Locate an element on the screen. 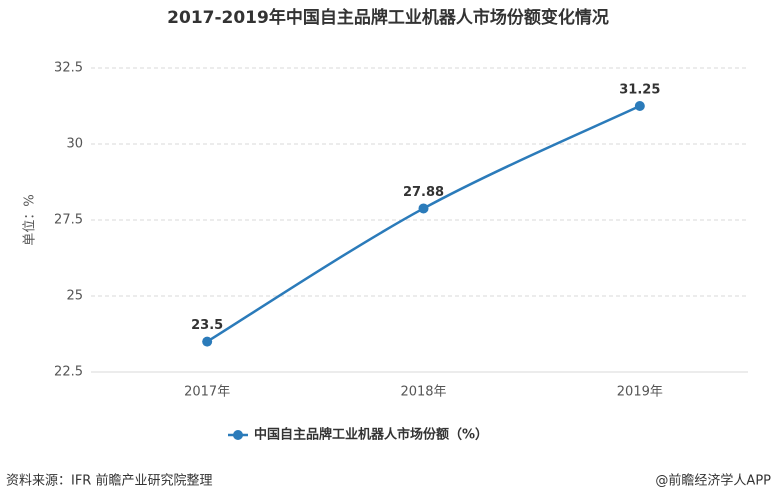  credit: @前瞻经济学人APP is located at coordinates (713, 481).